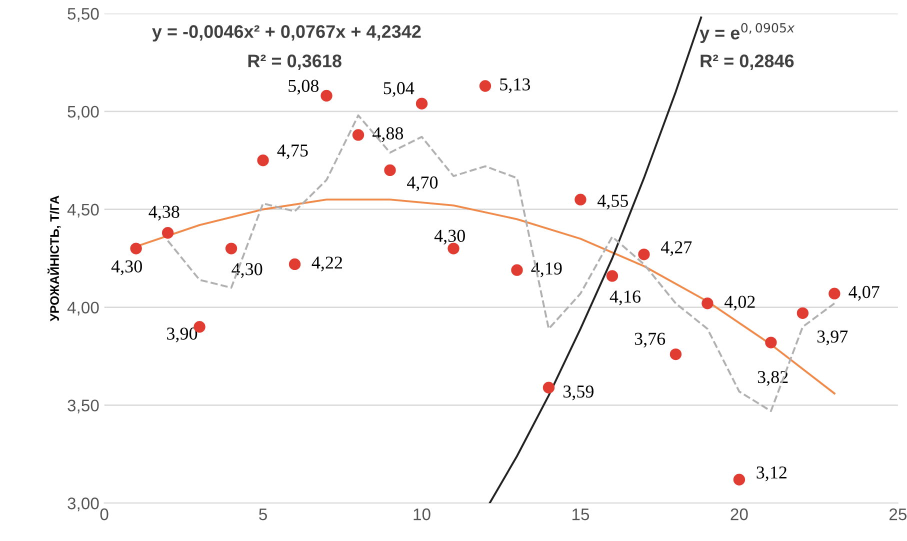 The width and height of the screenshot is (907, 541). Describe the element at coordinates (739, 303) in the screenshot. I see `data-label: 4,02` at that location.